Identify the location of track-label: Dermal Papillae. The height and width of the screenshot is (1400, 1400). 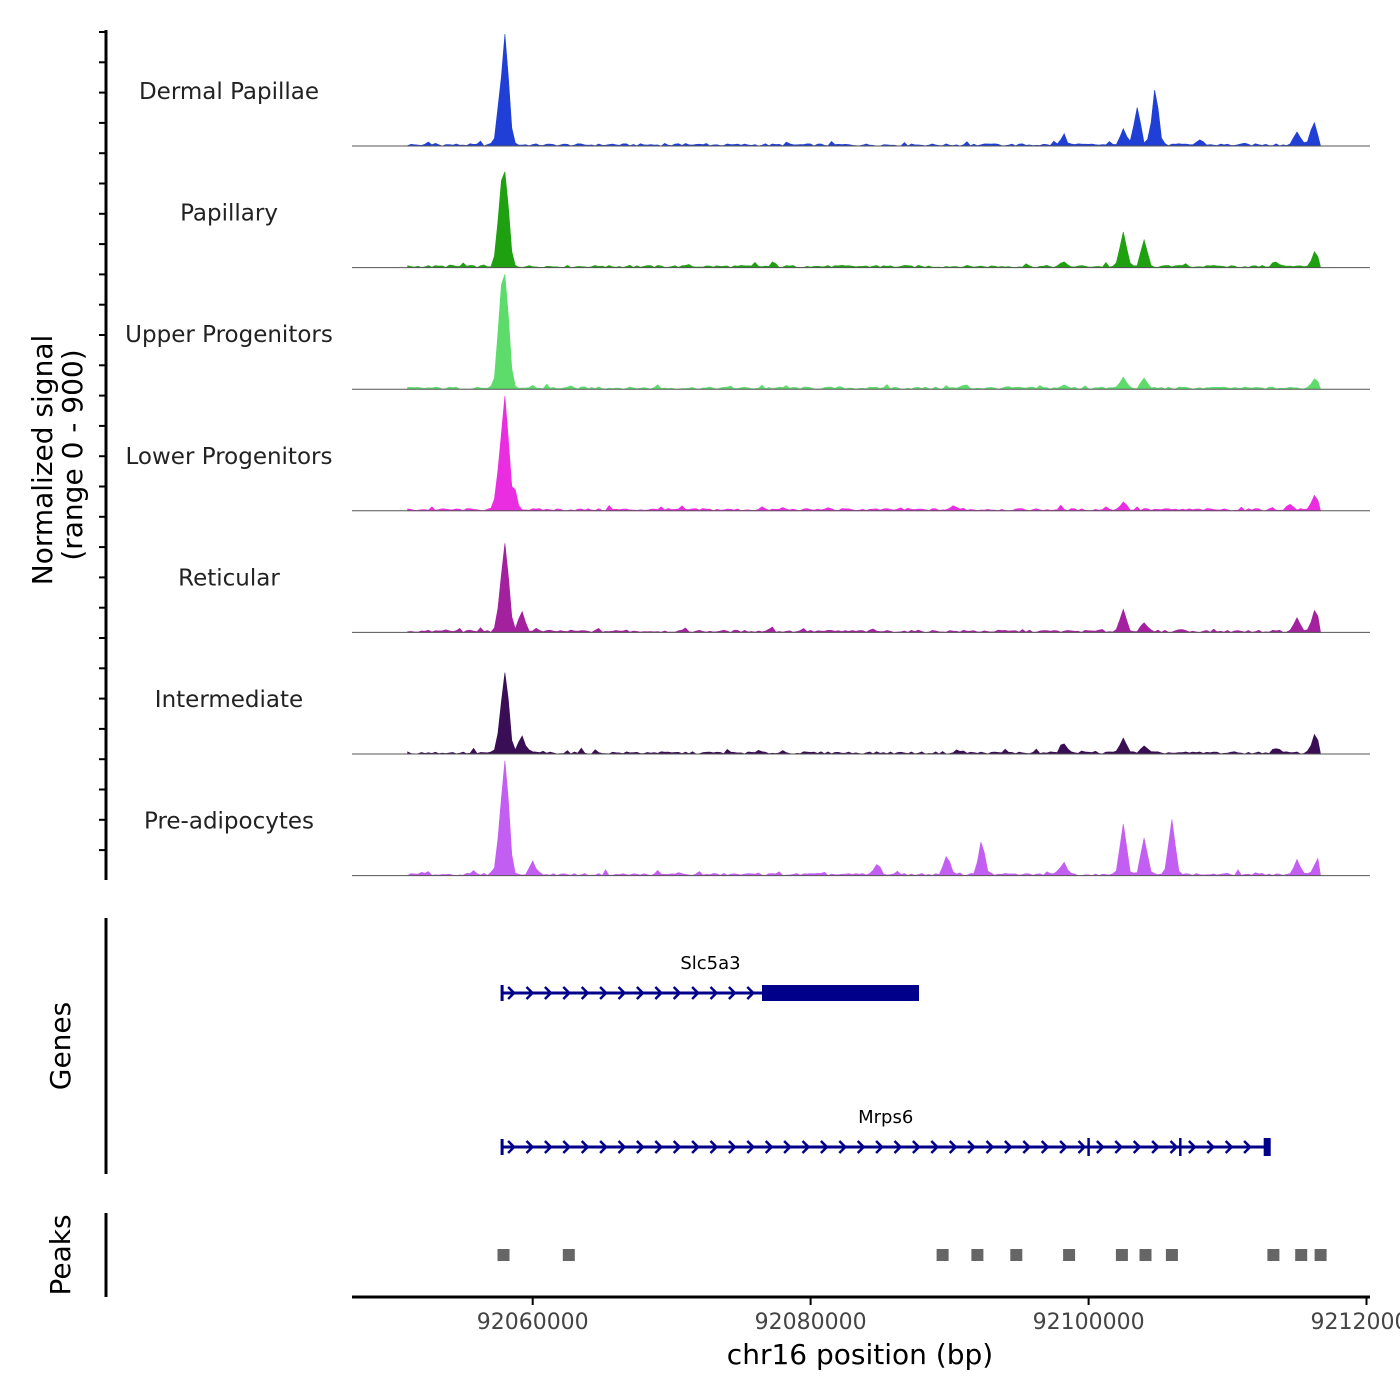
(229, 92).